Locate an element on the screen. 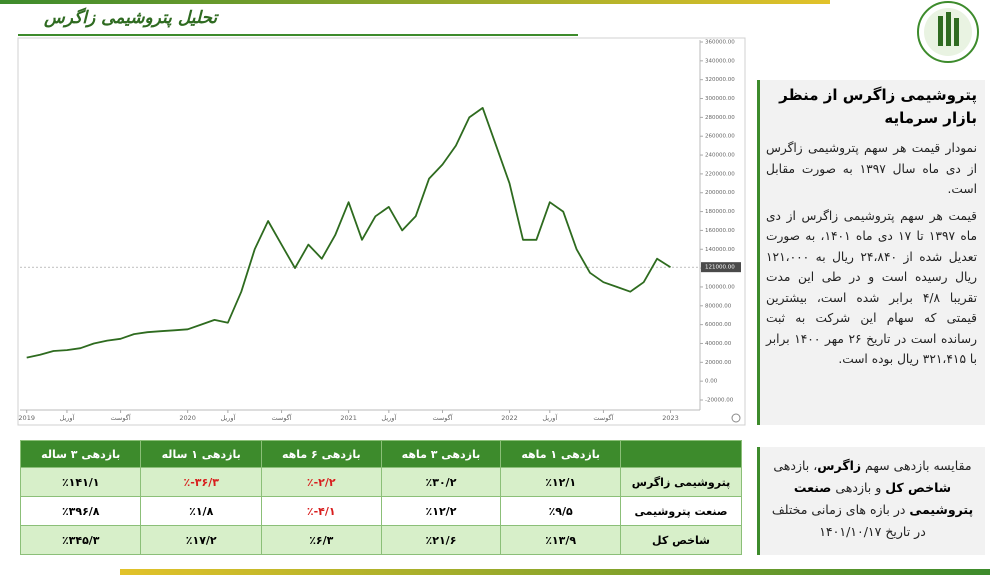 The image size is (990, 575). table-row: شاخص کل ٪۱۳/۹ ٪۲۱/۶ ٪۶/۳ ٪۱۷/۲ ٪۳۴۵/۳ is located at coordinates (380, 540).